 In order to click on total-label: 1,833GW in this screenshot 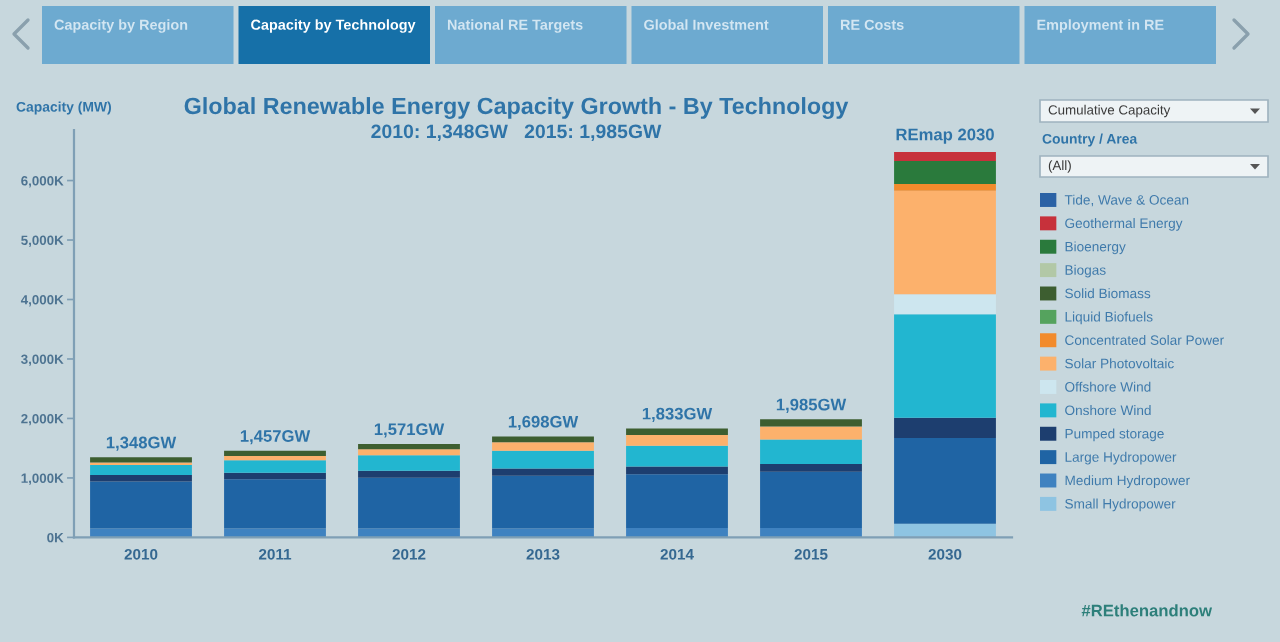, I will do `click(677, 414)`.